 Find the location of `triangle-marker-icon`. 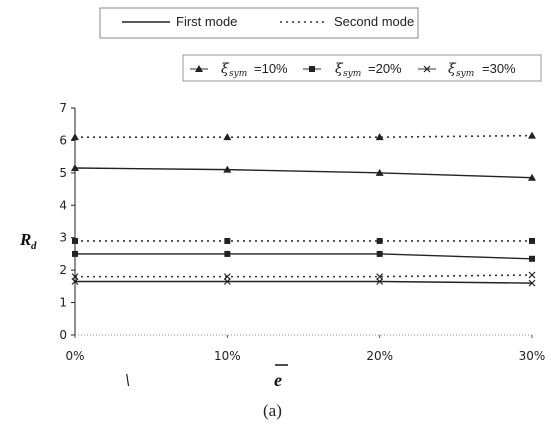

triangle-marker-icon is located at coordinates (199, 68).